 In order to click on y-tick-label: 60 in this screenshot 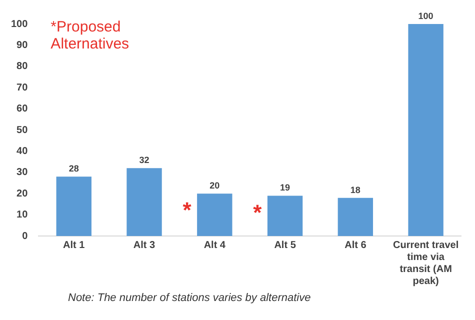, I will do `click(22, 109)`.